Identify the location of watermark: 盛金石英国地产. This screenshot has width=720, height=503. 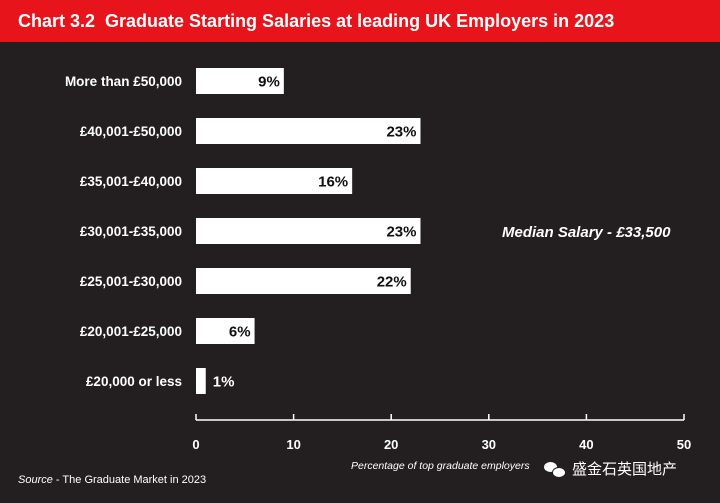
(610, 468).